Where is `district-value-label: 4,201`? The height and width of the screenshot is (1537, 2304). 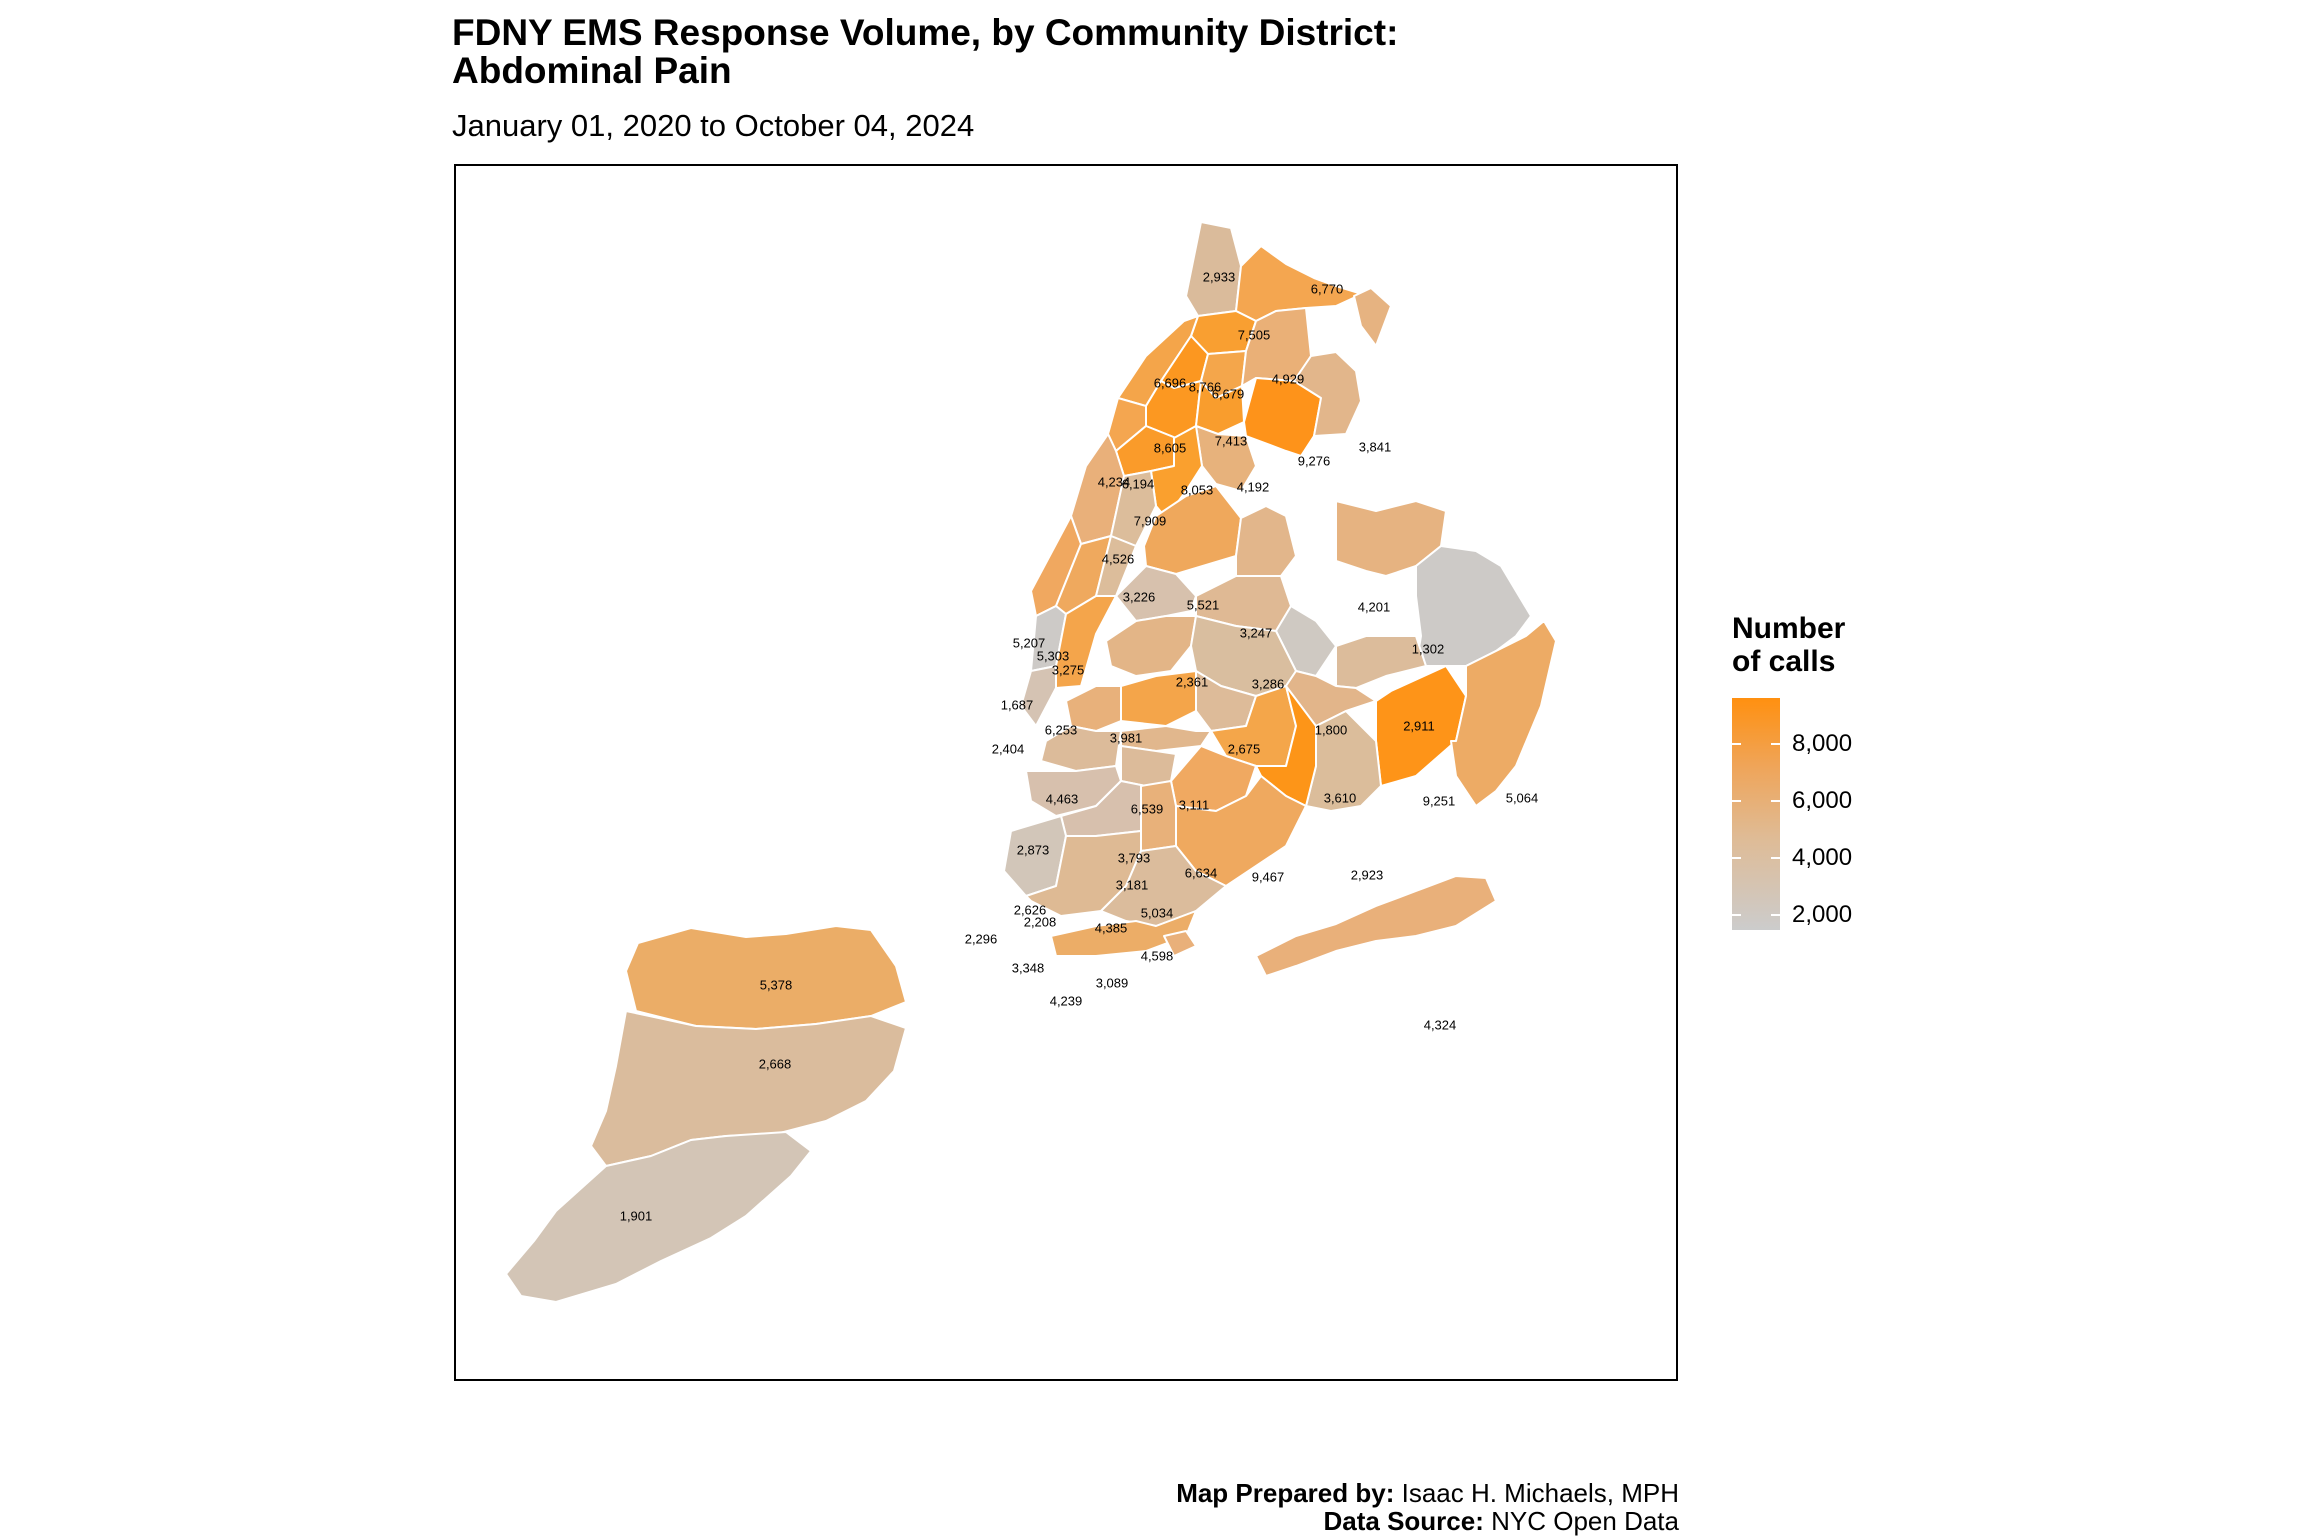 district-value-label: 4,201 is located at coordinates (1374, 606).